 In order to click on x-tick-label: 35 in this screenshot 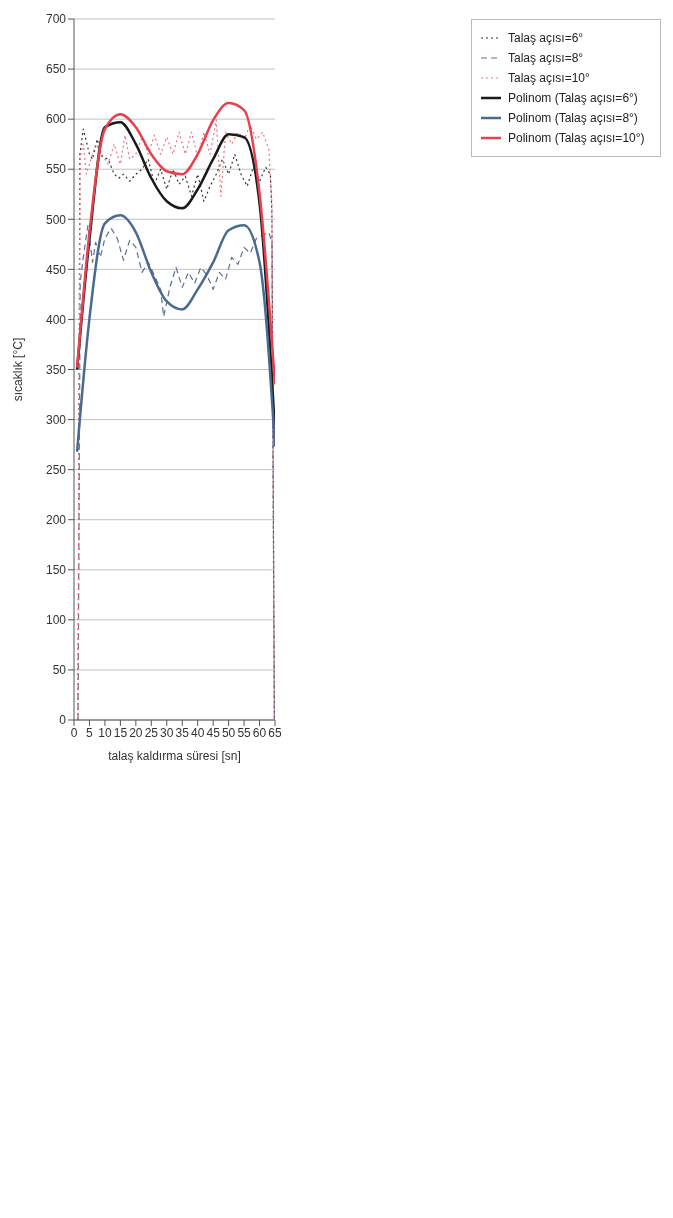, I will do `click(182, 732)`.